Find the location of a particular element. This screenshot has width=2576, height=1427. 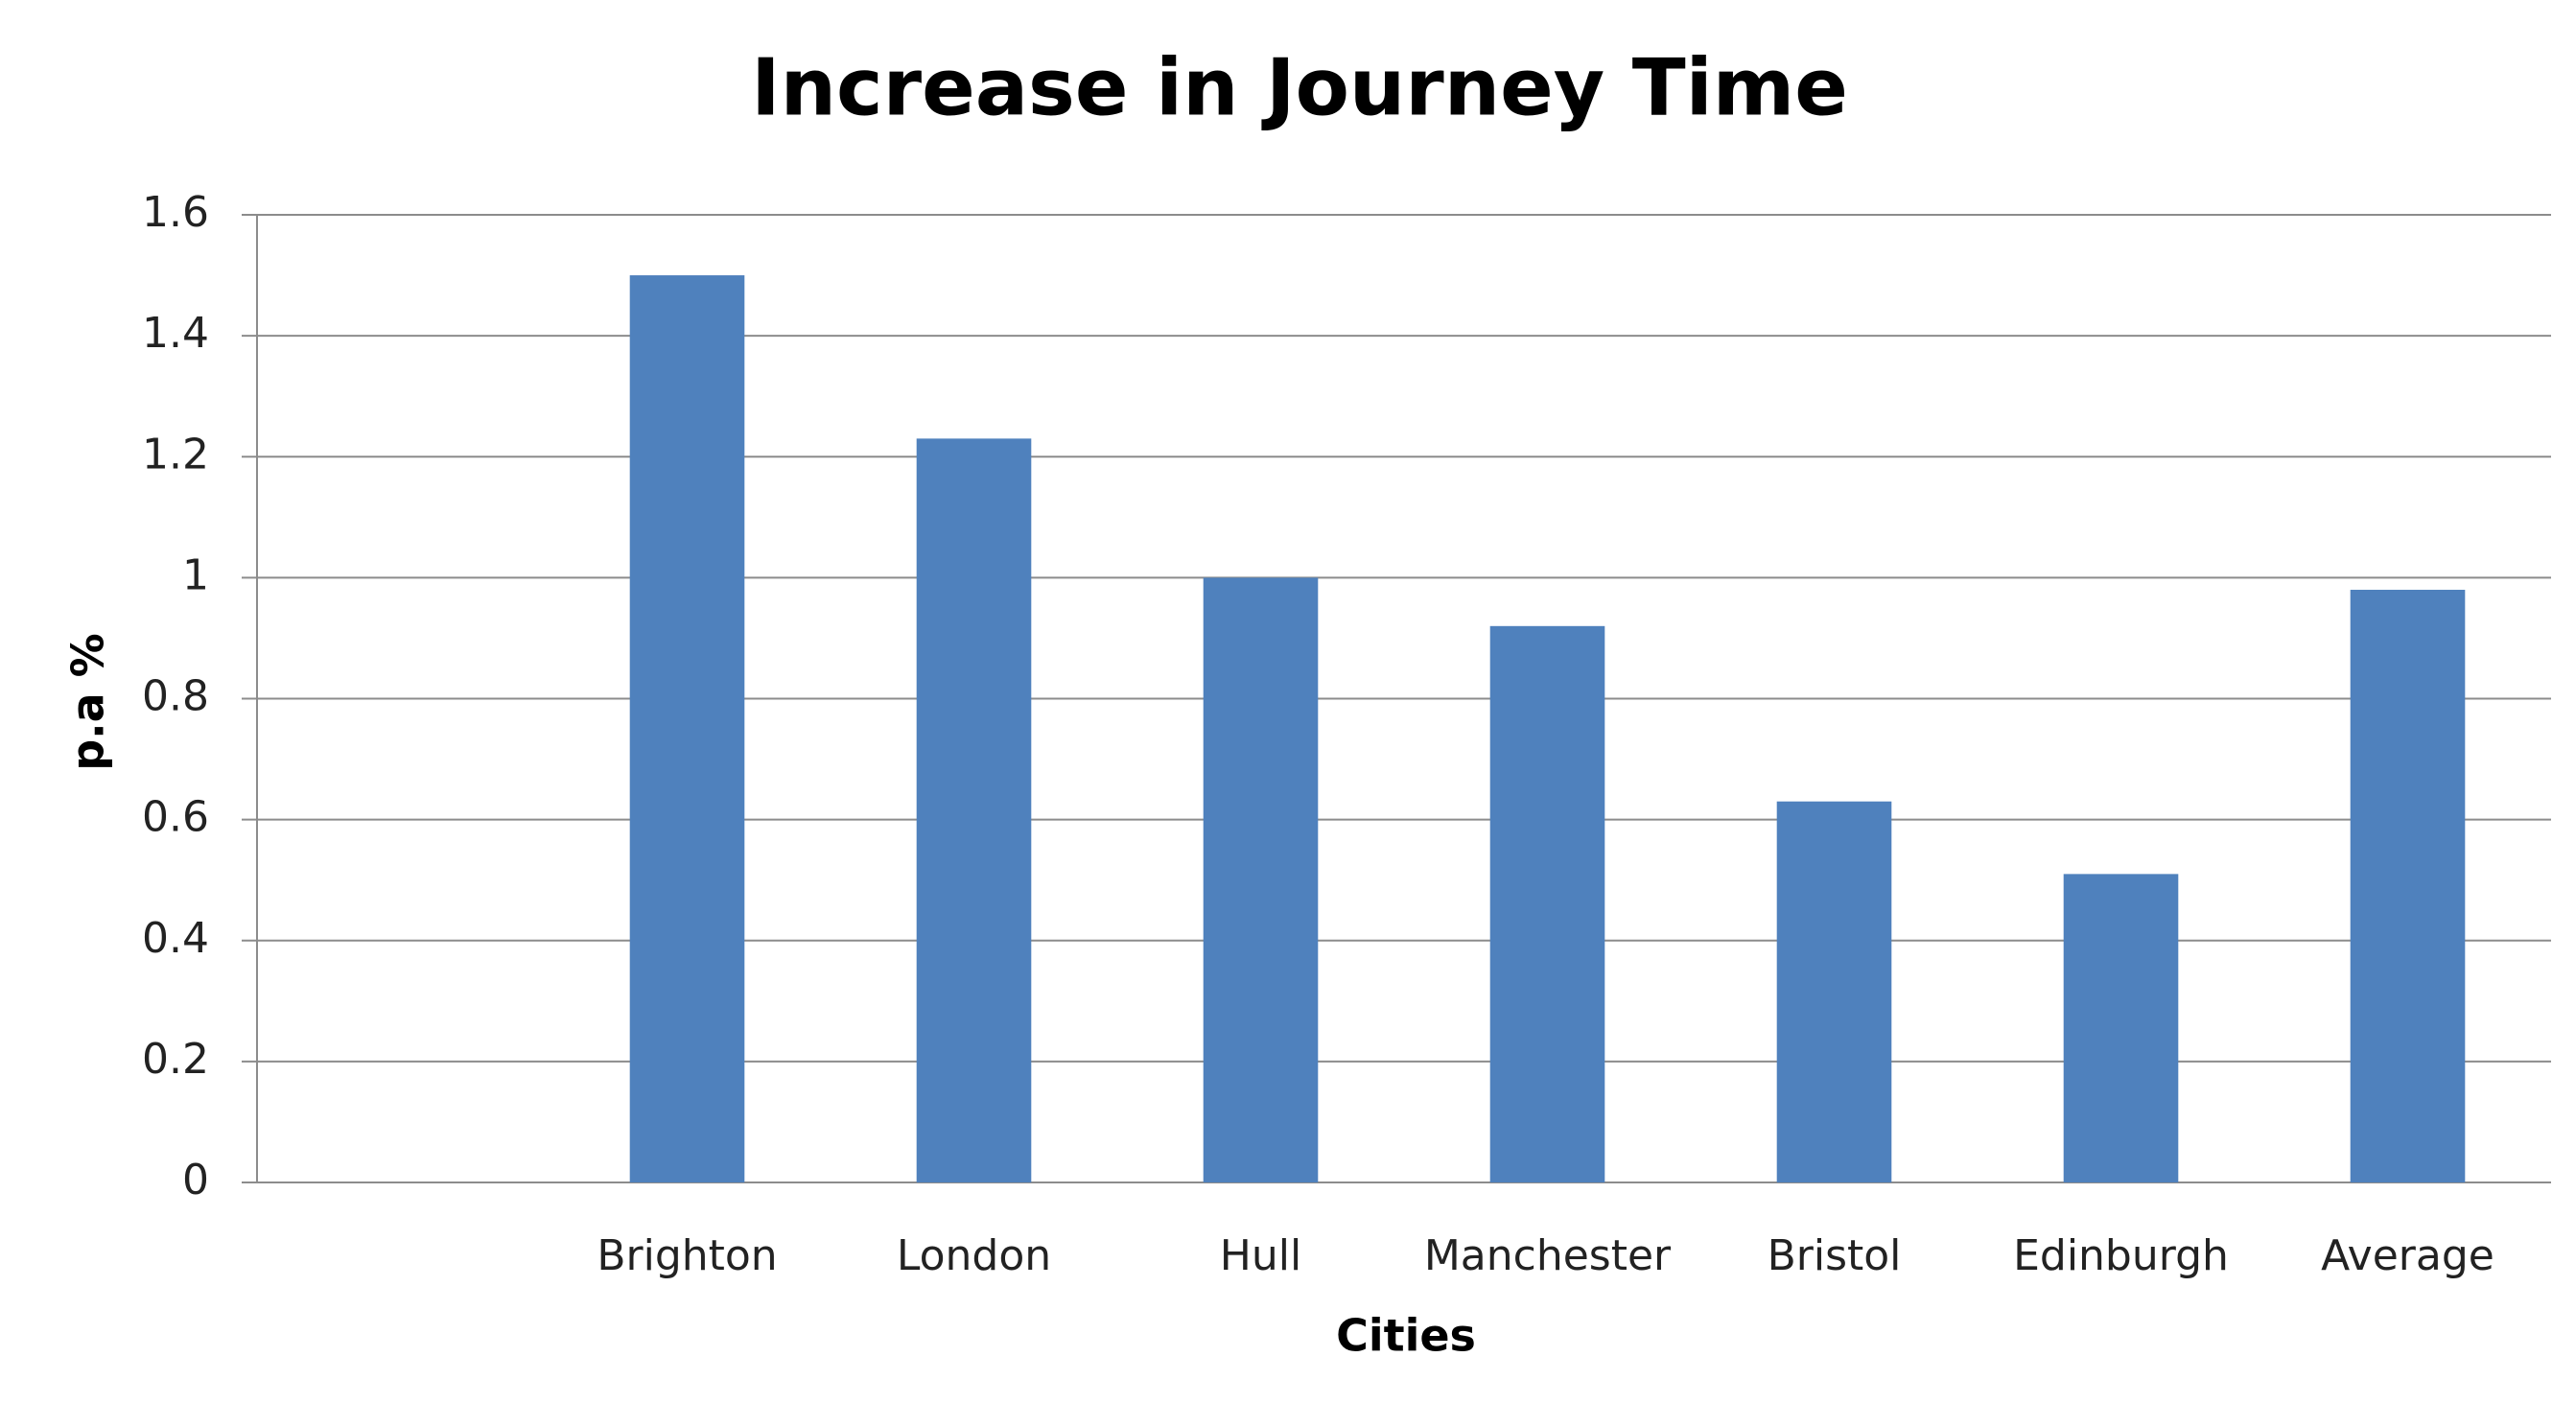

chart-title: Increase in Journey Time is located at coordinates (1299, 87).